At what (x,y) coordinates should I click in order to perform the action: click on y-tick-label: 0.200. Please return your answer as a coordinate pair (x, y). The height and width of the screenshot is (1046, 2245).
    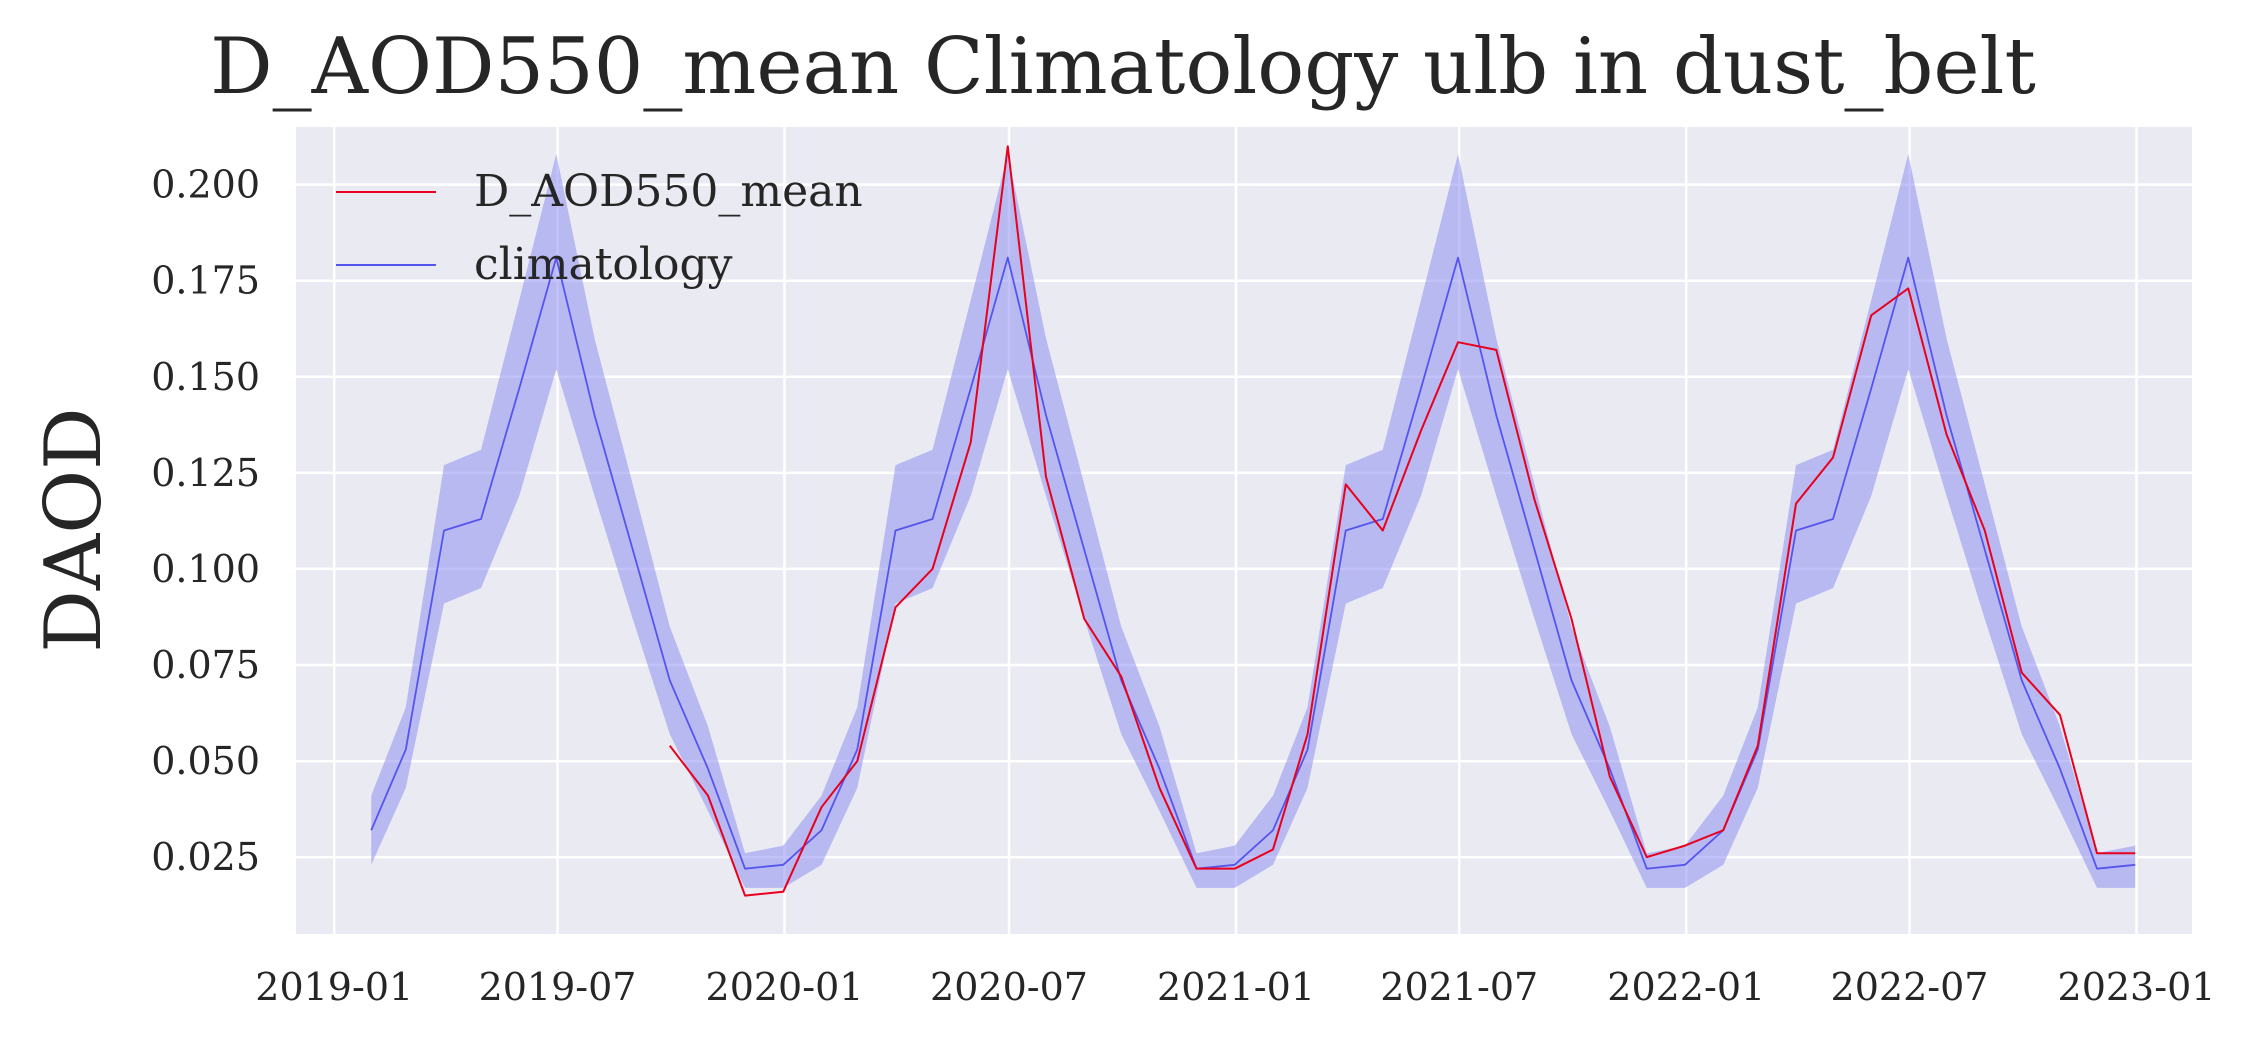
    Looking at the image, I should click on (205, 185).